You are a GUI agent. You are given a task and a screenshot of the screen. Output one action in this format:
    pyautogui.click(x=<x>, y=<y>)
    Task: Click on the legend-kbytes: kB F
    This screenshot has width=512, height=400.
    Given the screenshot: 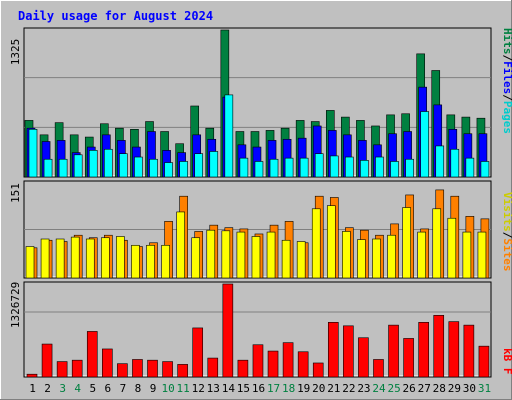 What is the action you would take?
    pyautogui.click(x=506, y=361)
    